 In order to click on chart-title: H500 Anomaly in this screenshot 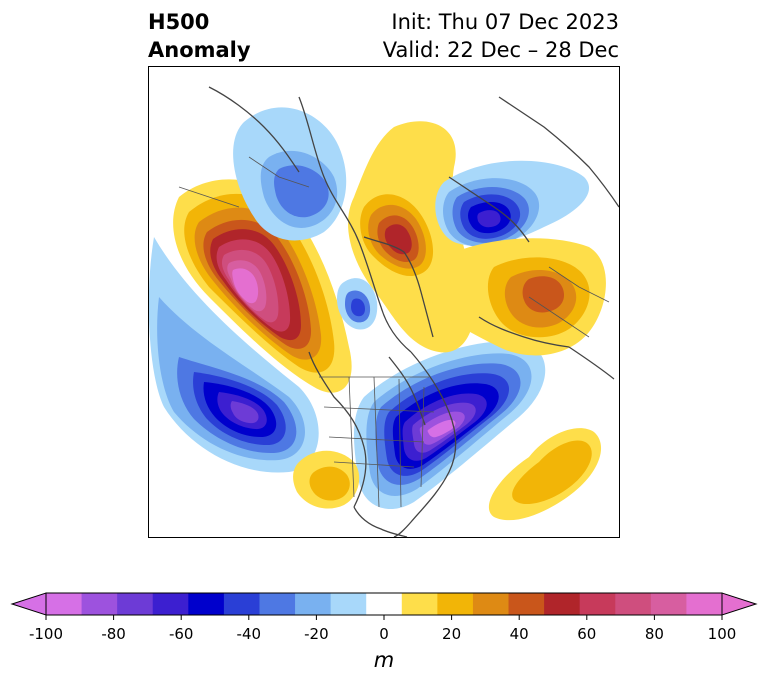, I will do `click(199, 36)`.